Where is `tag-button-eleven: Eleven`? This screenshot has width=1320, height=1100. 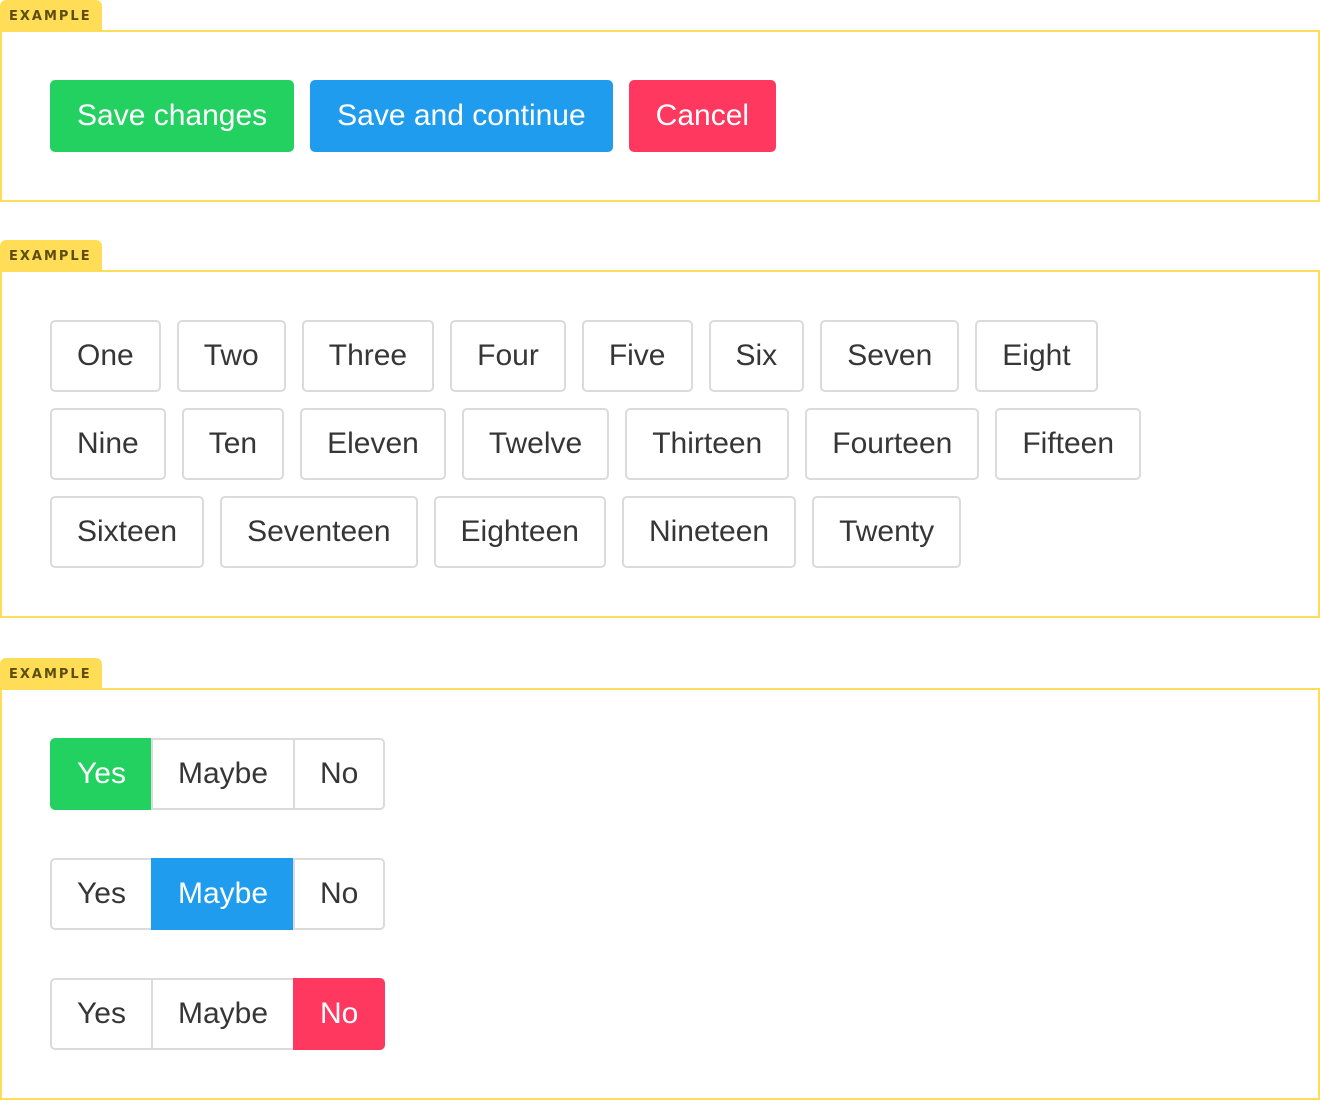 tag-button-eleven: Eleven is located at coordinates (373, 444).